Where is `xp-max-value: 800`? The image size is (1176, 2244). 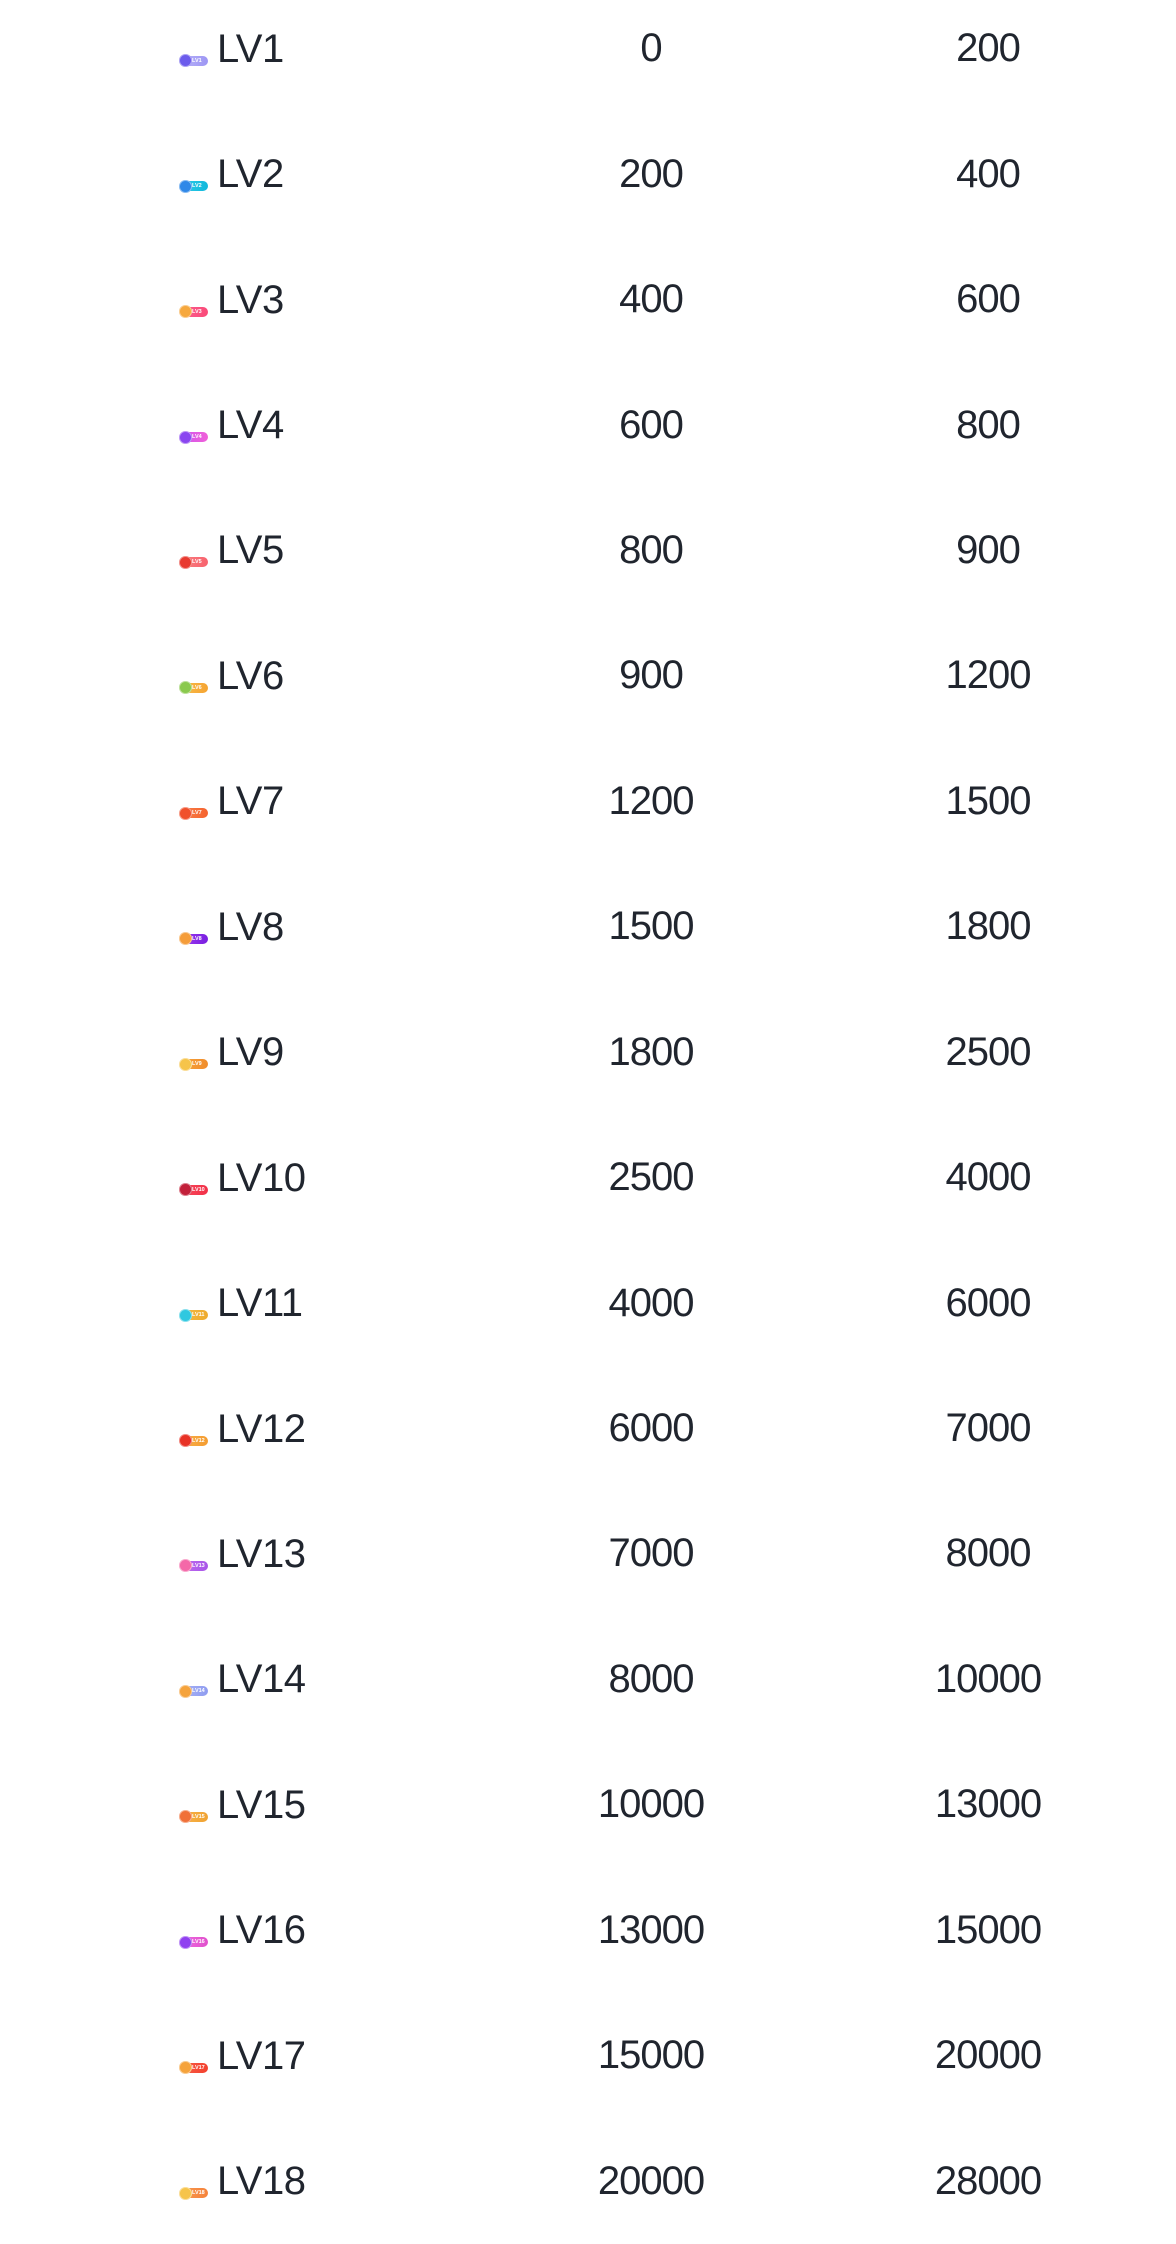
xp-max-value: 800 is located at coordinates (988, 424).